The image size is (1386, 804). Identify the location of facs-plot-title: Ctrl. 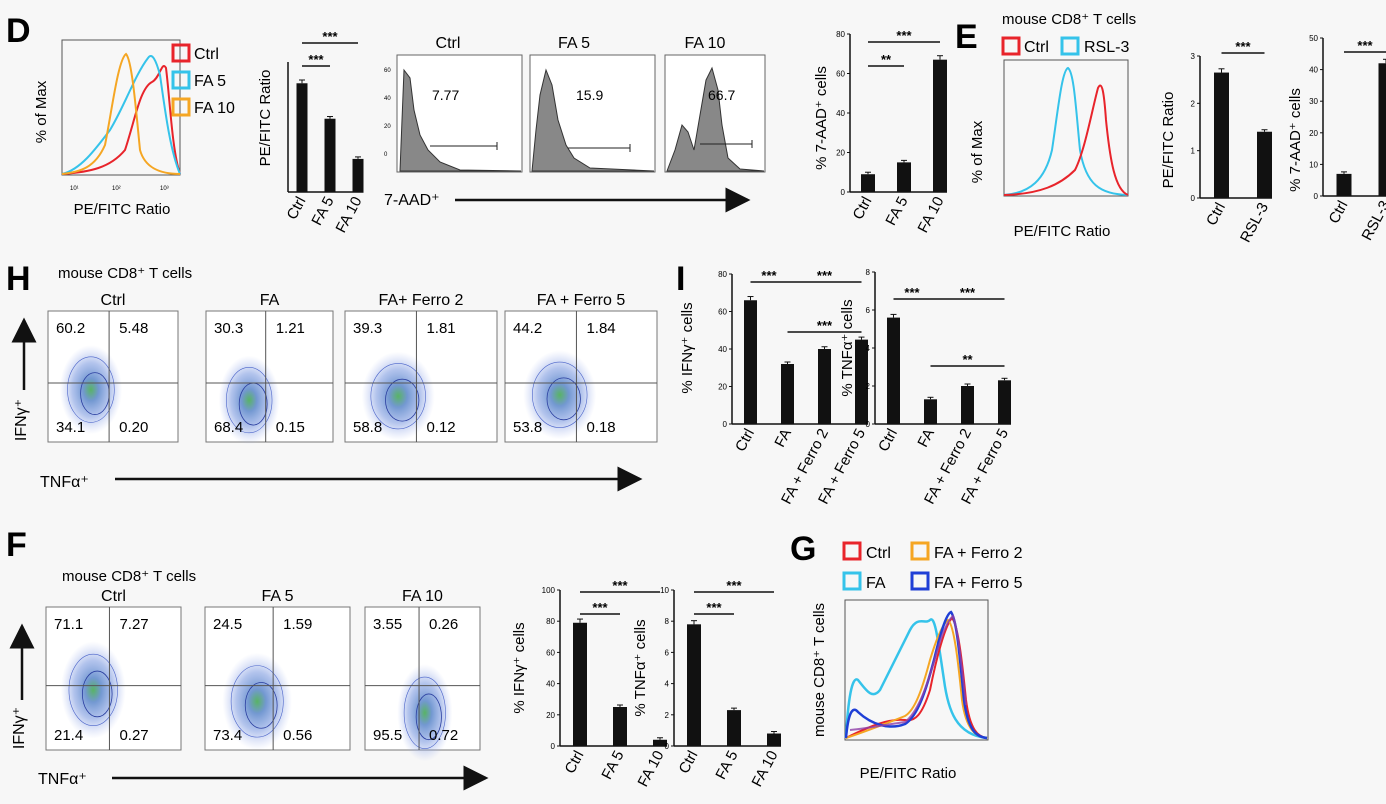
(113, 300).